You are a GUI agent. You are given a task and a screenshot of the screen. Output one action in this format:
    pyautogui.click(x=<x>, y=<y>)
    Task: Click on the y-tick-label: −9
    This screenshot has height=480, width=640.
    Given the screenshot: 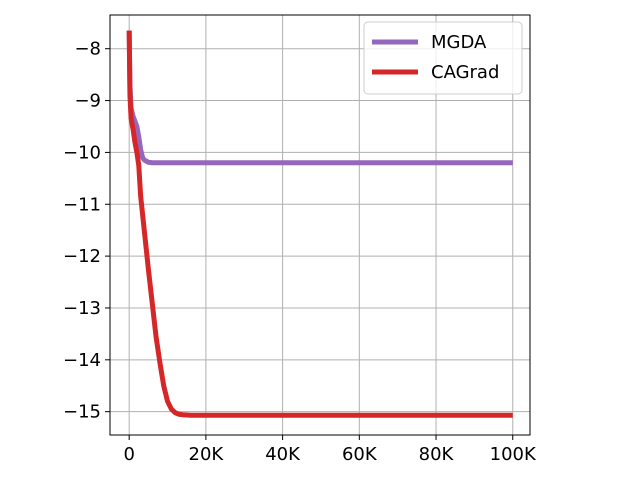 What is the action you would take?
    pyautogui.click(x=87, y=101)
    